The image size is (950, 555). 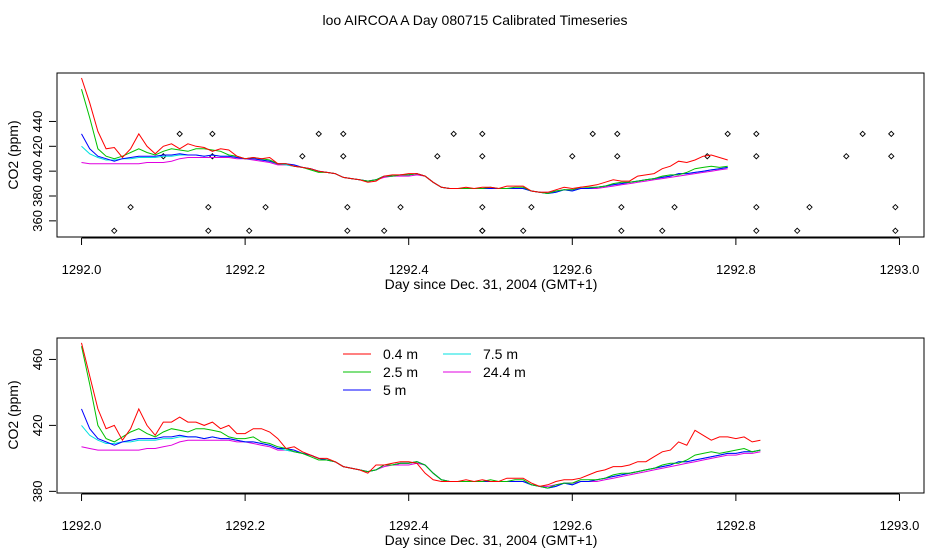 I want to click on series-top, so click(x=404, y=136).